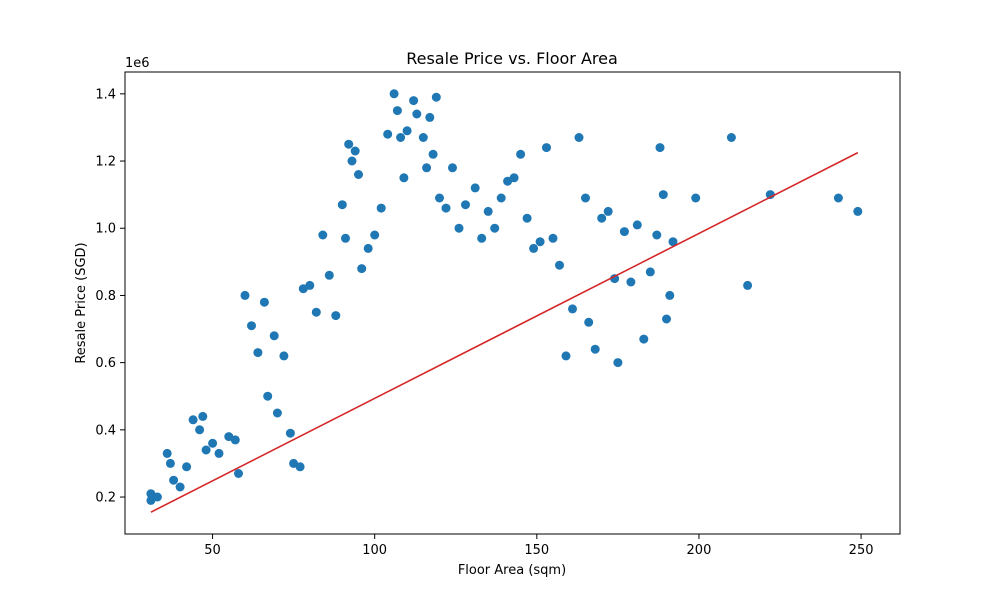  Describe the element at coordinates (105, 229) in the screenshot. I see `y-tick-label: 1.0` at that location.